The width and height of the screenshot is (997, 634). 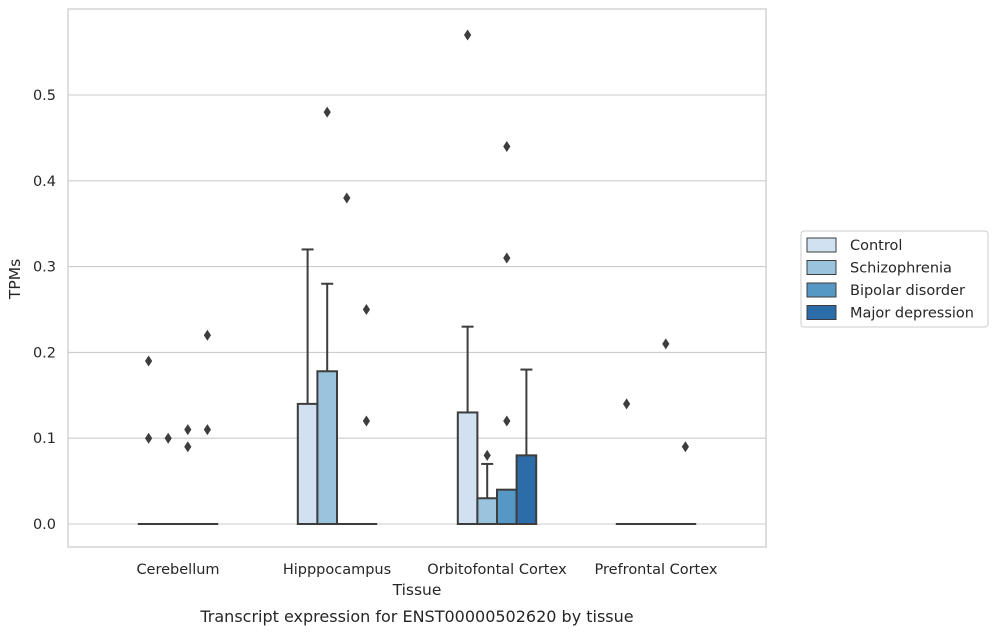 What do you see at coordinates (44, 353) in the screenshot?
I see `y-tick-label: 0.2` at bounding box center [44, 353].